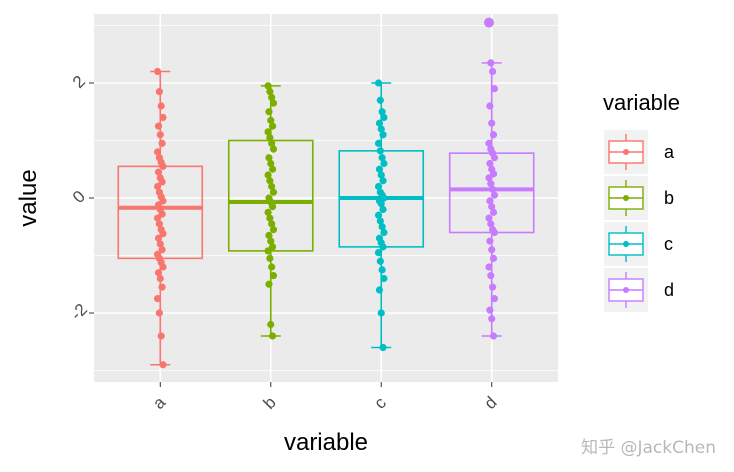 The height and width of the screenshot is (472, 734). Describe the element at coordinates (270, 403) in the screenshot. I see `x-tick-label: b` at that location.